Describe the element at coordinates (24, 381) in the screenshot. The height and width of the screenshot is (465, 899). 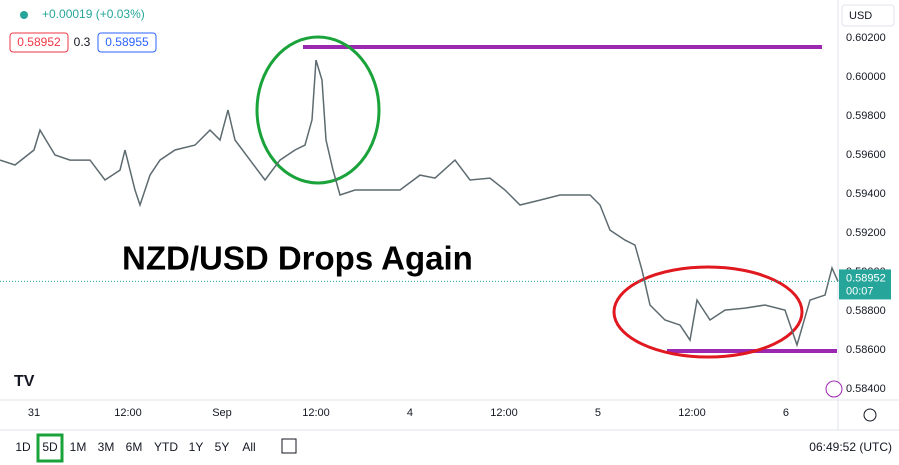
I see `logo: TV` at that location.